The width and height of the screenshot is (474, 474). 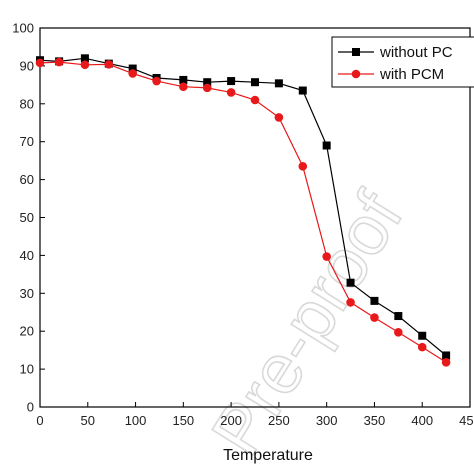 What do you see at coordinates (27, 141) in the screenshot?
I see `y-tick-label: 70` at bounding box center [27, 141].